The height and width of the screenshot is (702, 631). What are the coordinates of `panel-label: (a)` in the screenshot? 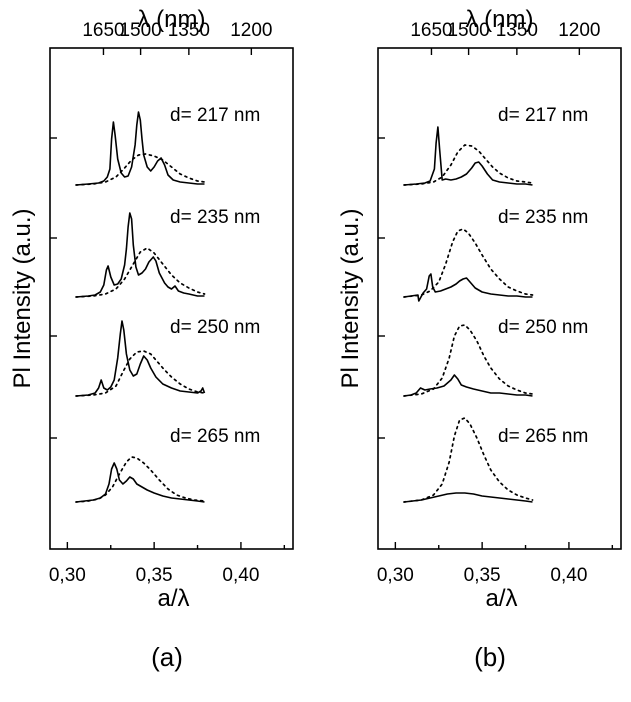 It's located at (167, 657).